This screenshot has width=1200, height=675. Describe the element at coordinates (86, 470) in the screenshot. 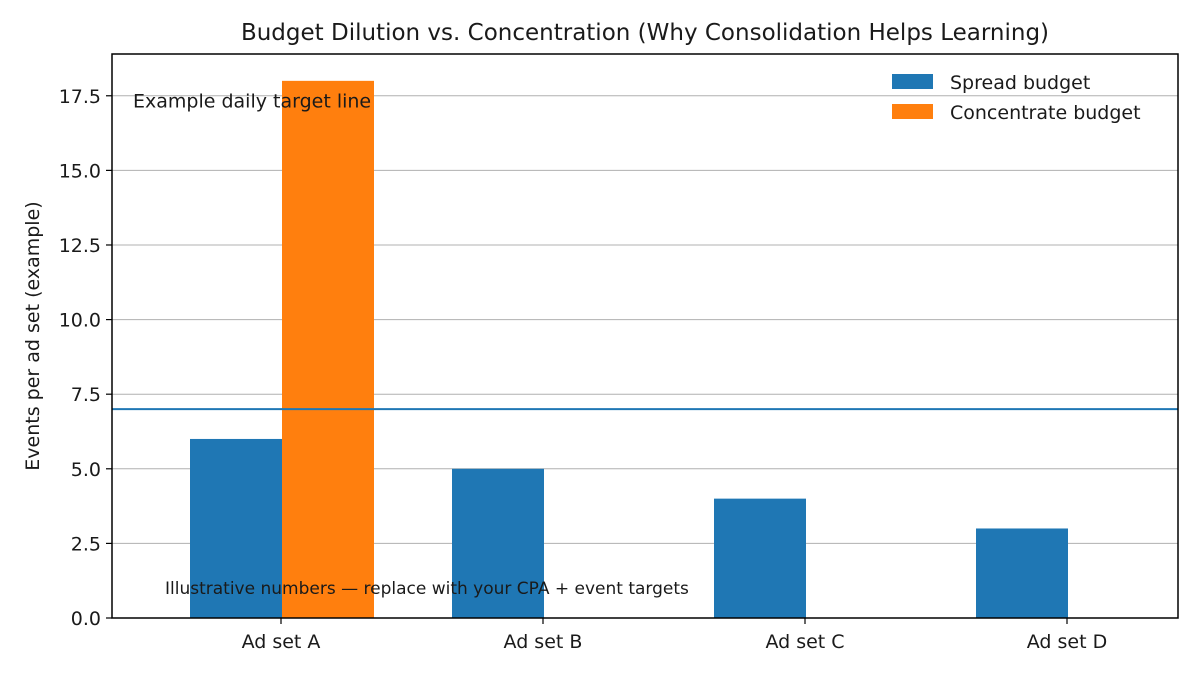

I see `y-tick-label: 5.0` at that location.